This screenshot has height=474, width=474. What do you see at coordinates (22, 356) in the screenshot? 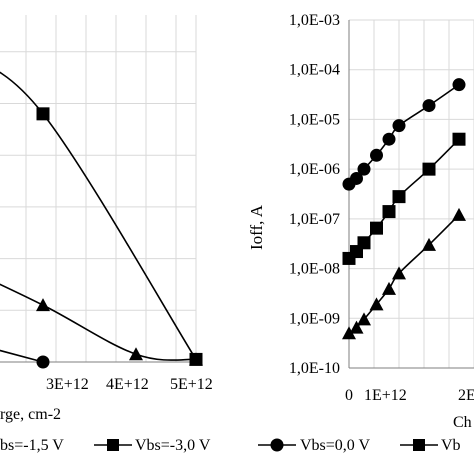
I see `left-series-line-circle` at bounding box center [22, 356].